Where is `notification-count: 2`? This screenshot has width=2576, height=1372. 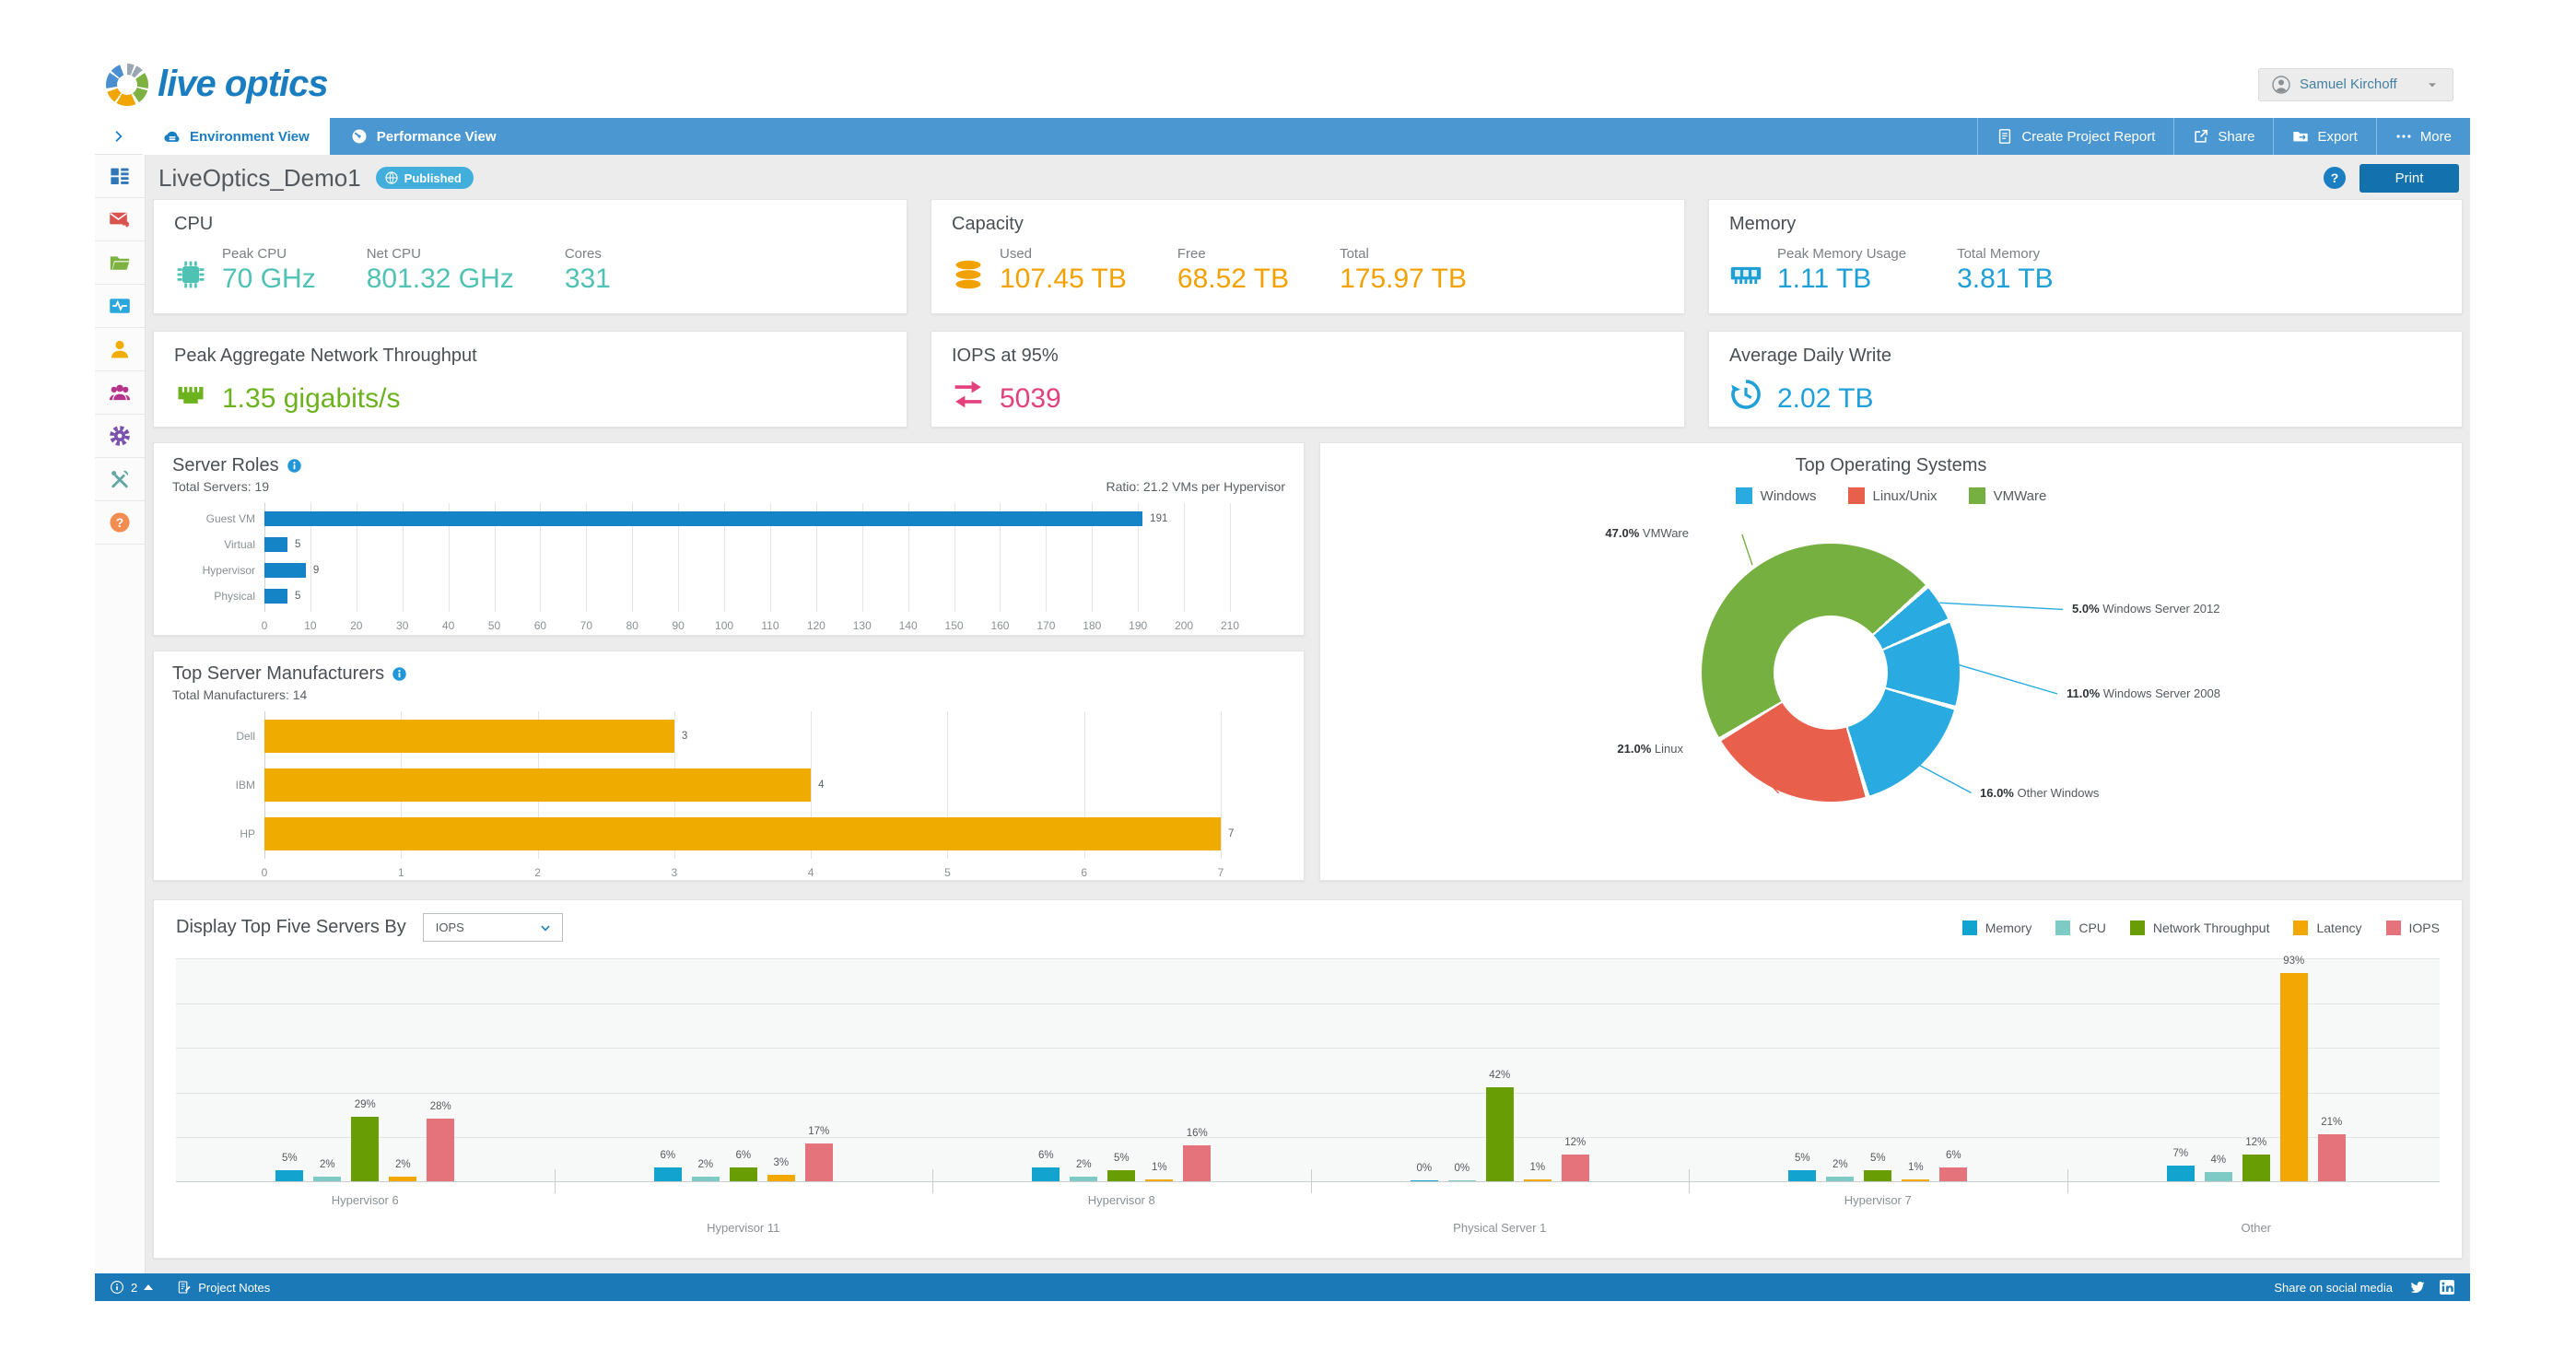 notification-count: 2 is located at coordinates (134, 1287).